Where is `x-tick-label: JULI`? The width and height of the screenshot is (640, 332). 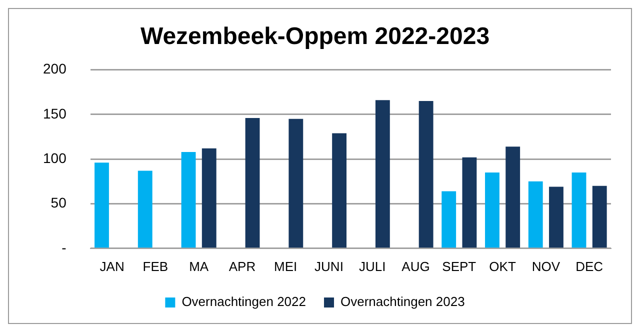
x-tick-label: JULI is located at coordinates (372, 266).